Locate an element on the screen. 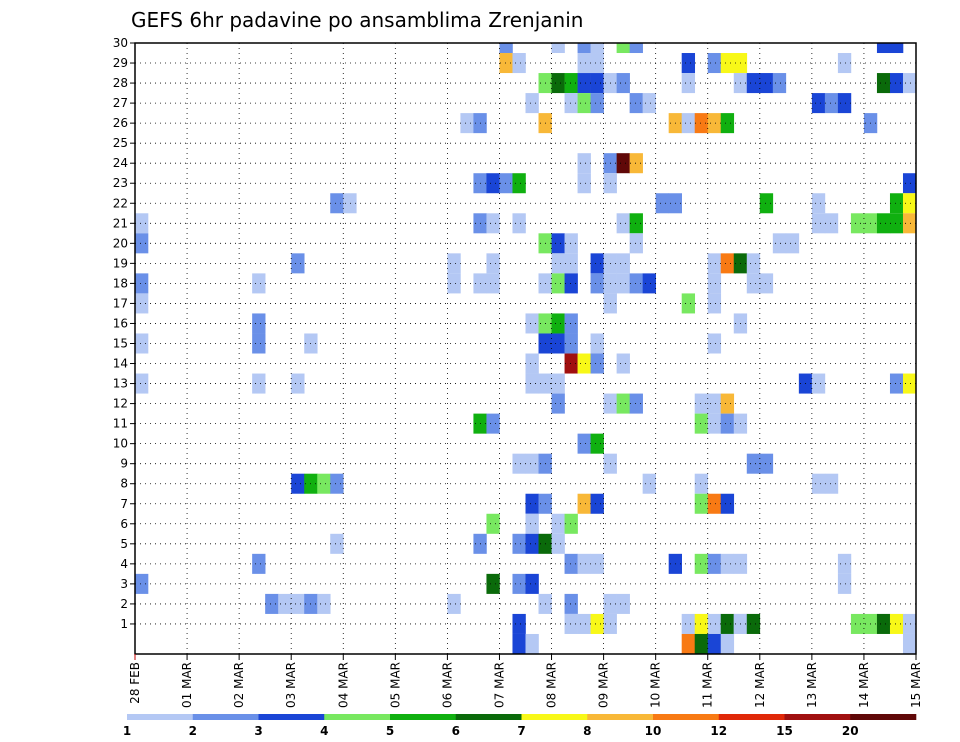  x-tick-label: 08 MAR is located at coordinates (552, 685).